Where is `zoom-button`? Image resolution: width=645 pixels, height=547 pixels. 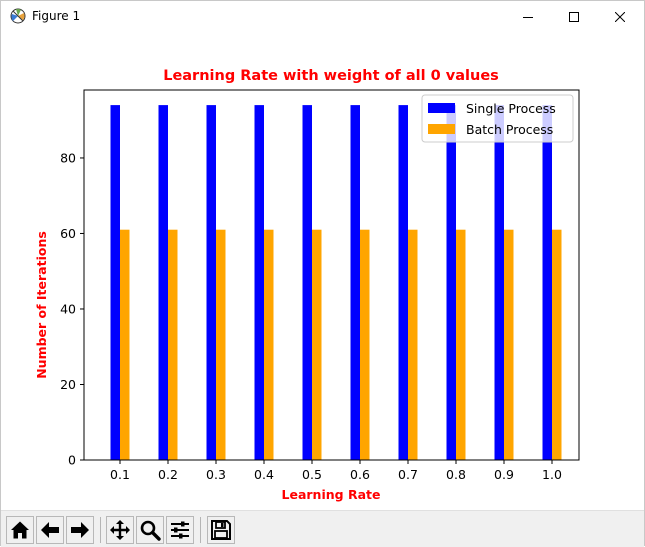 zoom-button is located at coordinates (150, 530).